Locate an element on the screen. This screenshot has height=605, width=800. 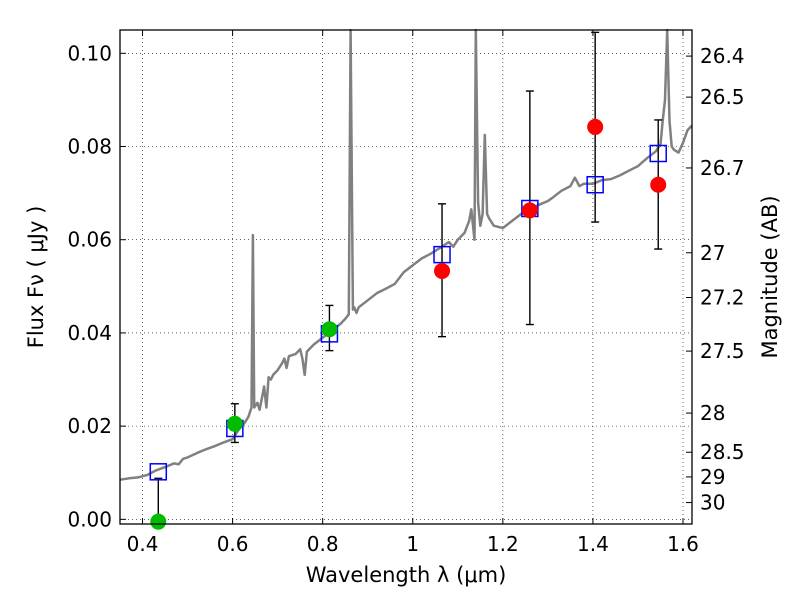
right-tick-label: 26.7 is located at coordinates (722, 168).